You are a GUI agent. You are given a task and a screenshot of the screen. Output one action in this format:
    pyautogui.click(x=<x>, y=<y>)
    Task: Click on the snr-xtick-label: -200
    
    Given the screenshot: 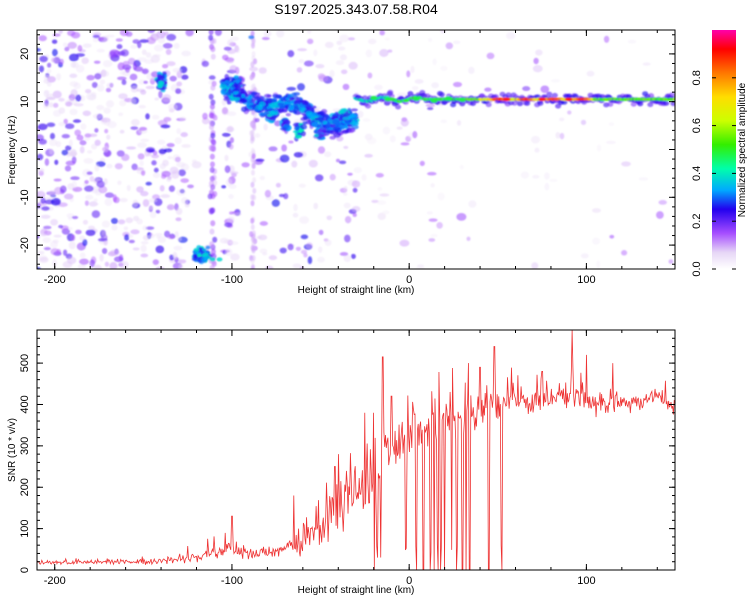 What is the action you would take?
    pyautogui.click(x=55, y=581)
    